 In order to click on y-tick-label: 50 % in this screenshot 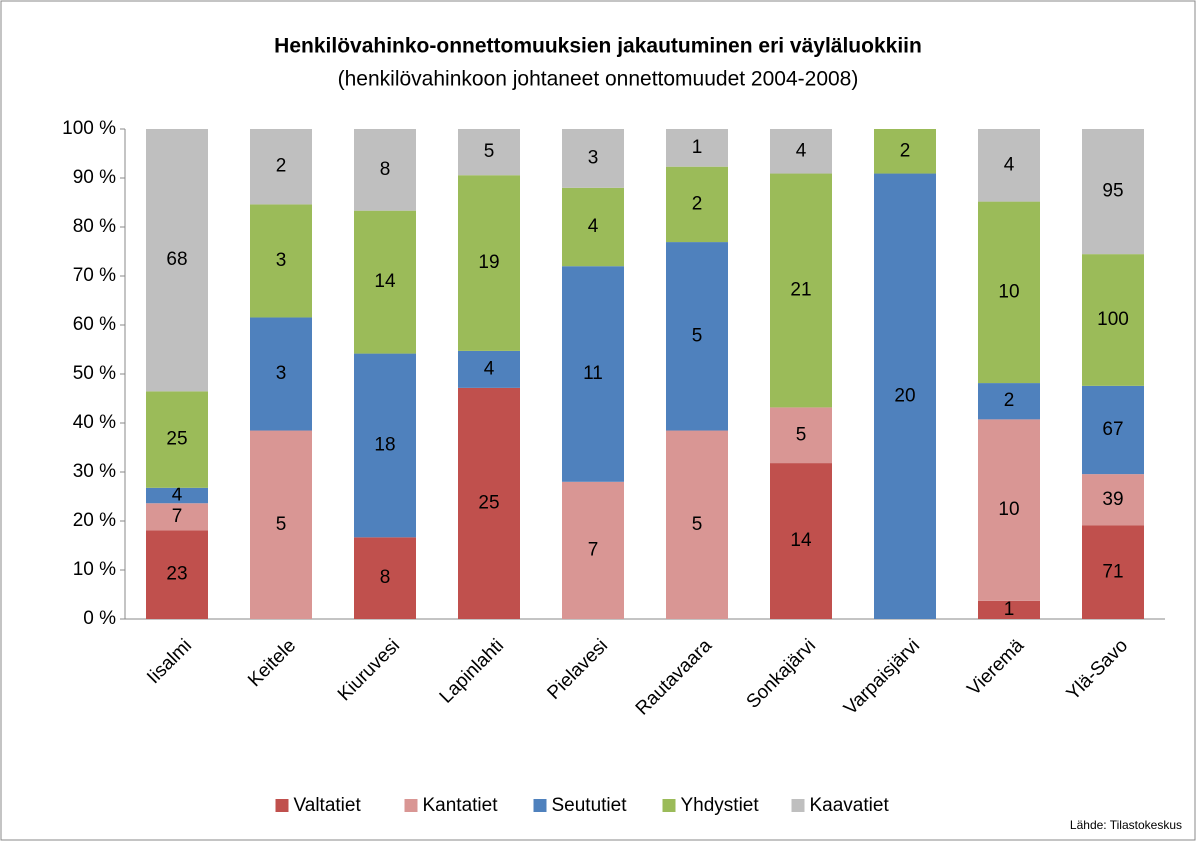, I will do `click(94, 373)`.